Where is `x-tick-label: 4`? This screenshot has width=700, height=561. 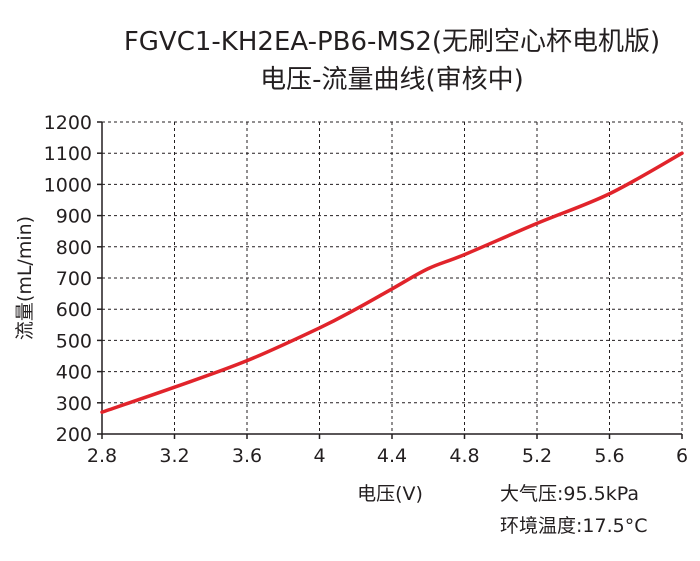
x-tick-label: 4 is located at coordinates (319, 456).